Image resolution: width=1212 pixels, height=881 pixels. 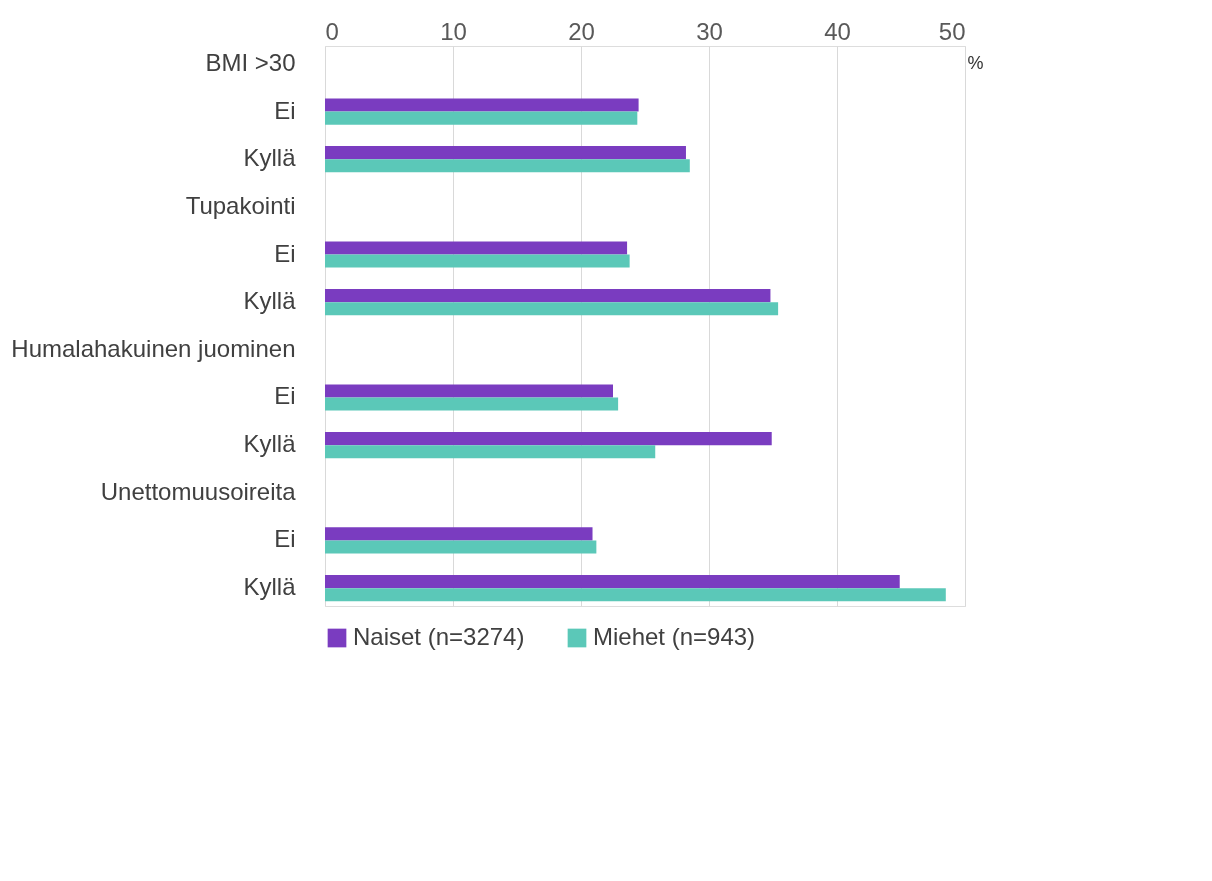 What do you see at coordinates (709, 31) in the screenshot?
I see `x-tick-label: 30` at bounding box center [709, 31].